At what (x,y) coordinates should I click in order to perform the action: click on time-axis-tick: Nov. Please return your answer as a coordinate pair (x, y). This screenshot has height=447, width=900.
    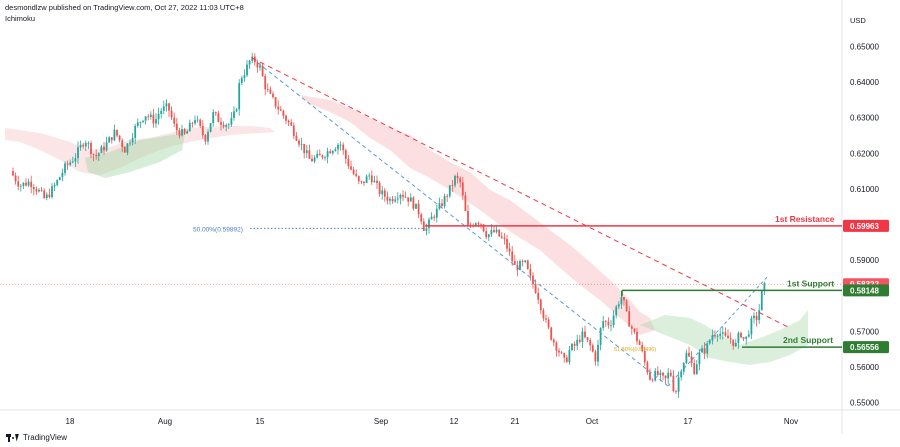
    Looking at the image, I should click on (791, 421).